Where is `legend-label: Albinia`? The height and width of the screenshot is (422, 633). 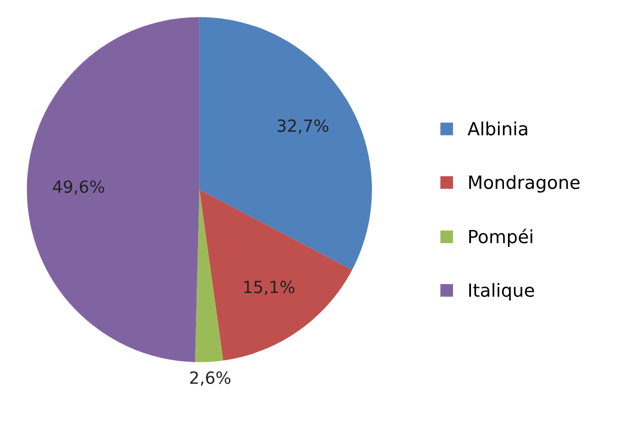
legend-label: Albinia is located at coordinates (498, 129).